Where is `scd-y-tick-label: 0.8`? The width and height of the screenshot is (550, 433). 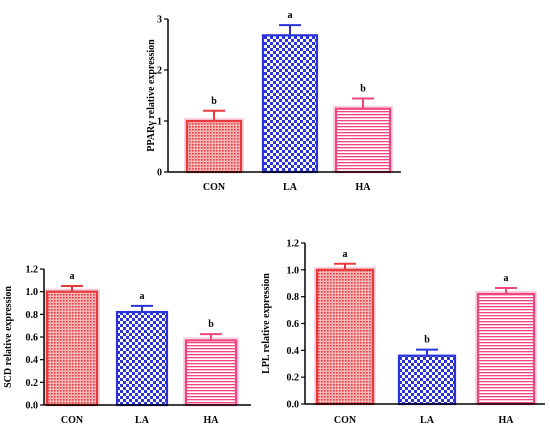 scd-y-tick-label: 0.8 is located at coordinates (32, 315).